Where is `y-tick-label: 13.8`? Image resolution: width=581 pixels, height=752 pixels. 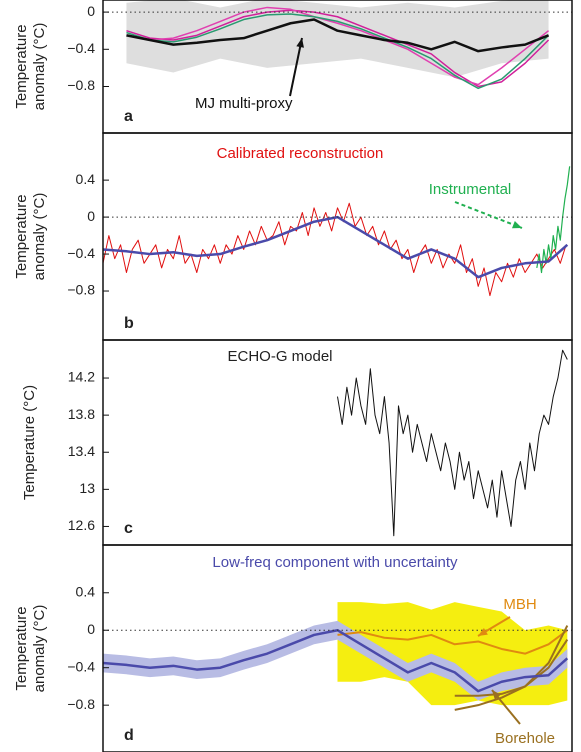
y-tick-label: 13.8 is located at coordinates (81, 414).